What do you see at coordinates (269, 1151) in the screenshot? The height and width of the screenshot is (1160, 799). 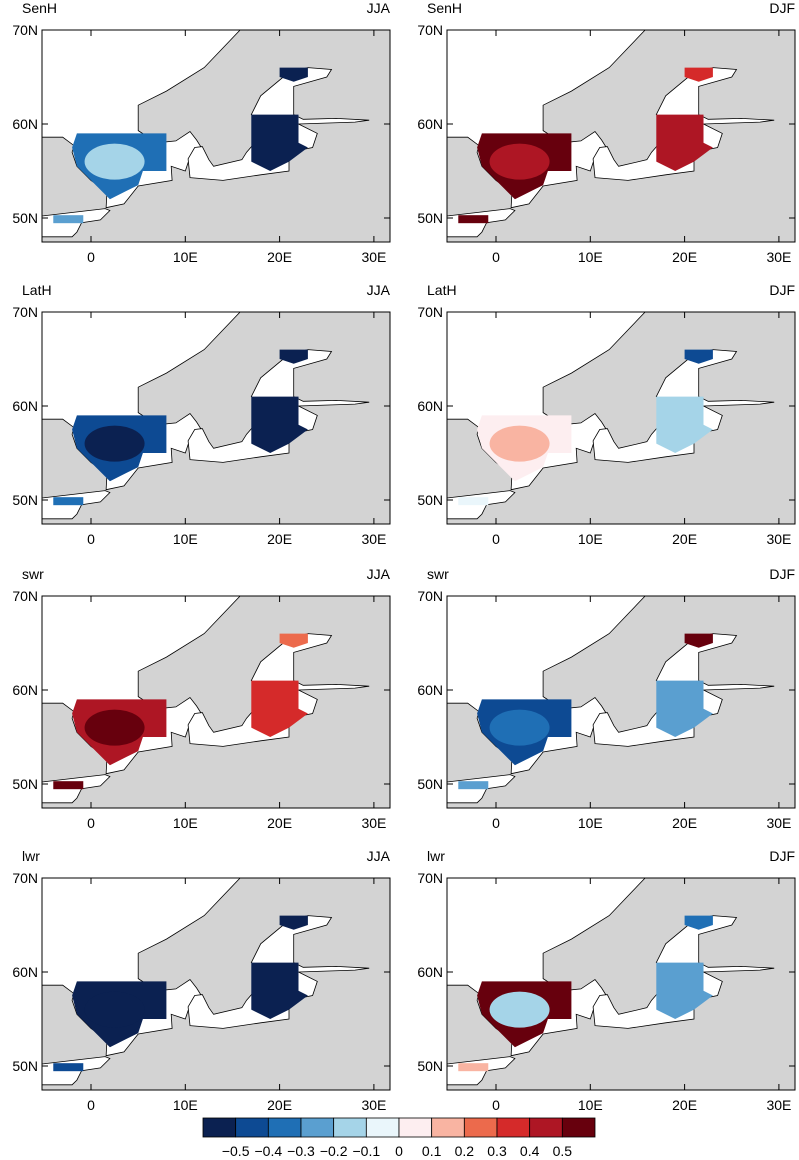 I see `colorbar-label: −0.4` at bounding box center [269, 1151].